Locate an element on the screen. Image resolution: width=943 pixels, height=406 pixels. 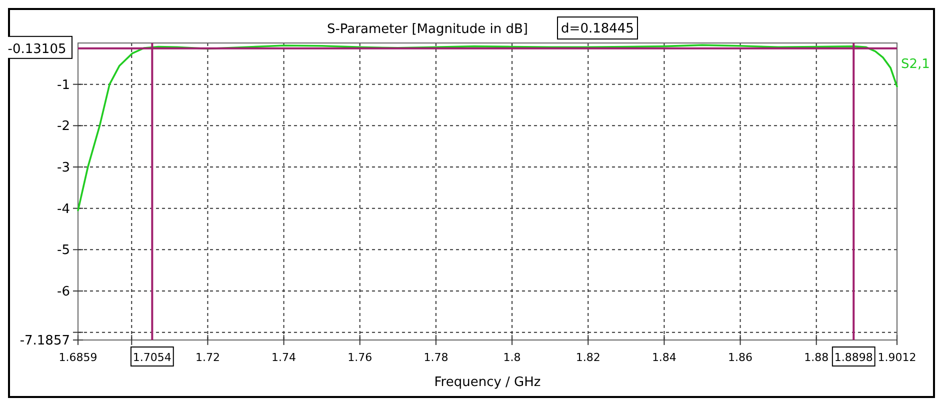
x-tick-label: 1.88 is located at coordinates (816, 357).